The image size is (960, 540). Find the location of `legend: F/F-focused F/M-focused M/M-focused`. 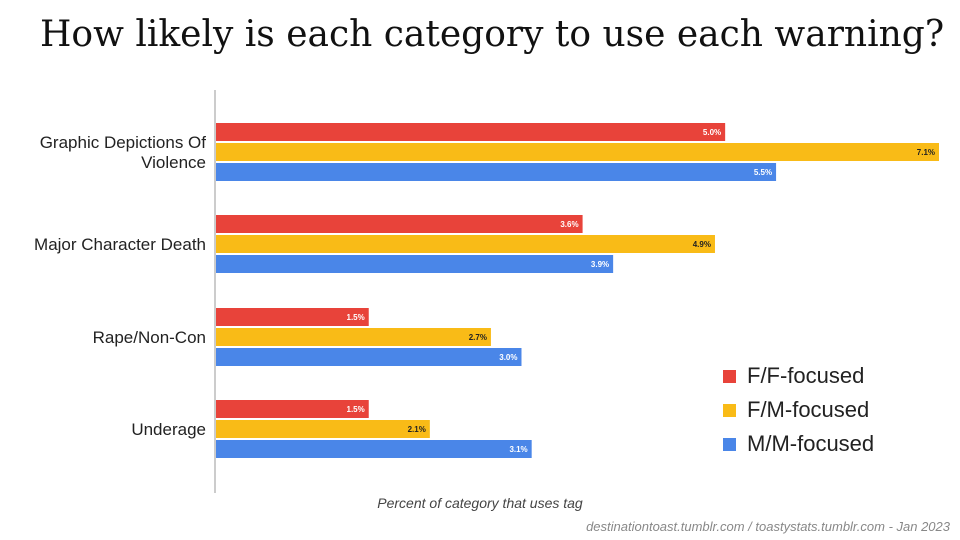

legend: F/F-focused F/M-focused M/M-focused is located at coordinates (798, 409).